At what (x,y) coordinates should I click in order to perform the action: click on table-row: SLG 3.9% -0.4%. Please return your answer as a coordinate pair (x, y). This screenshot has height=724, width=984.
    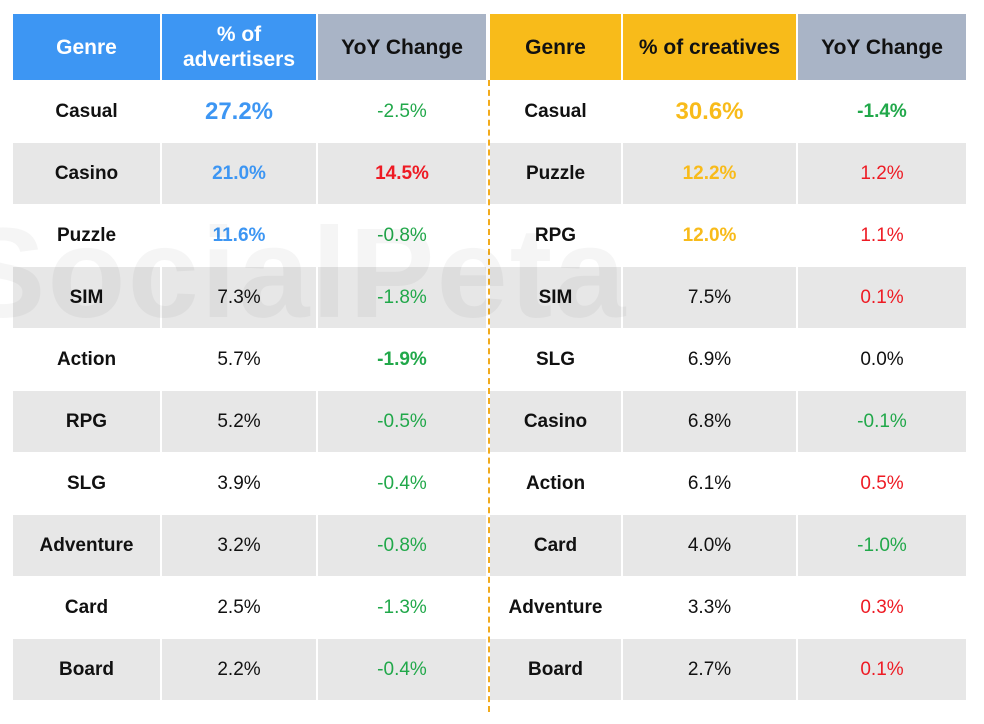
    Looking at the image, I should click on (249, 483).